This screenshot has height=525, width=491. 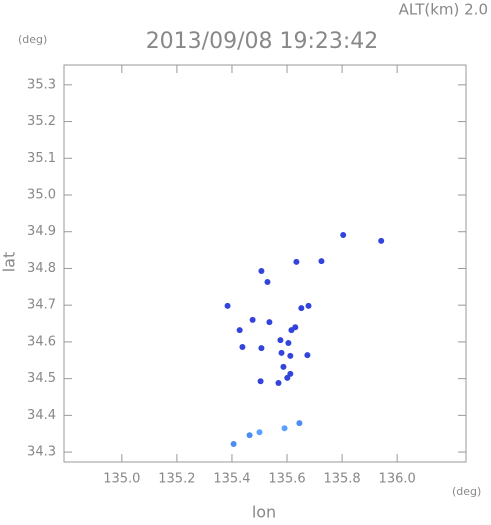 I want to click on chart-title: 2013/09/08 19:23:42, so click(x=262, y=41).